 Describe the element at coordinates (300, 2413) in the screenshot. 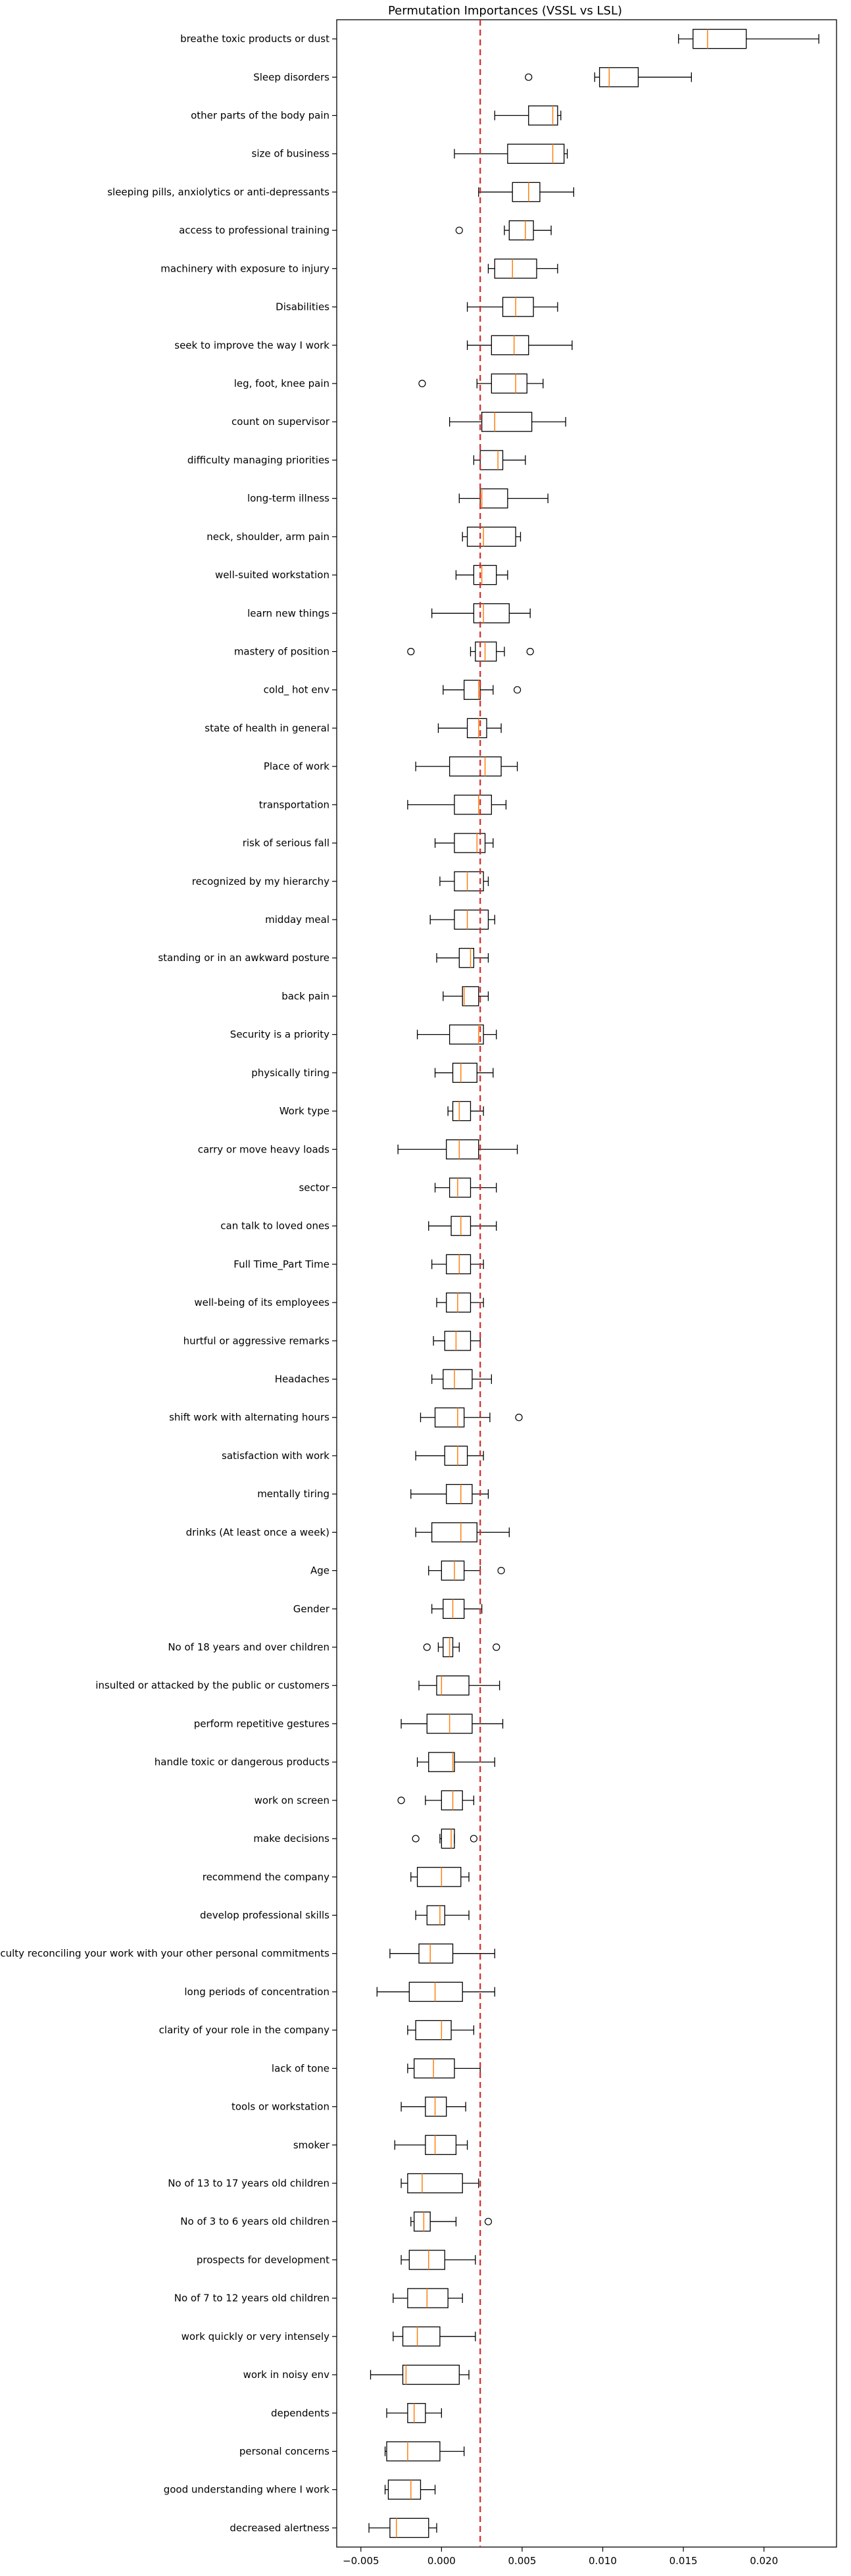

I see `y-tick-label: dependents` at that location.